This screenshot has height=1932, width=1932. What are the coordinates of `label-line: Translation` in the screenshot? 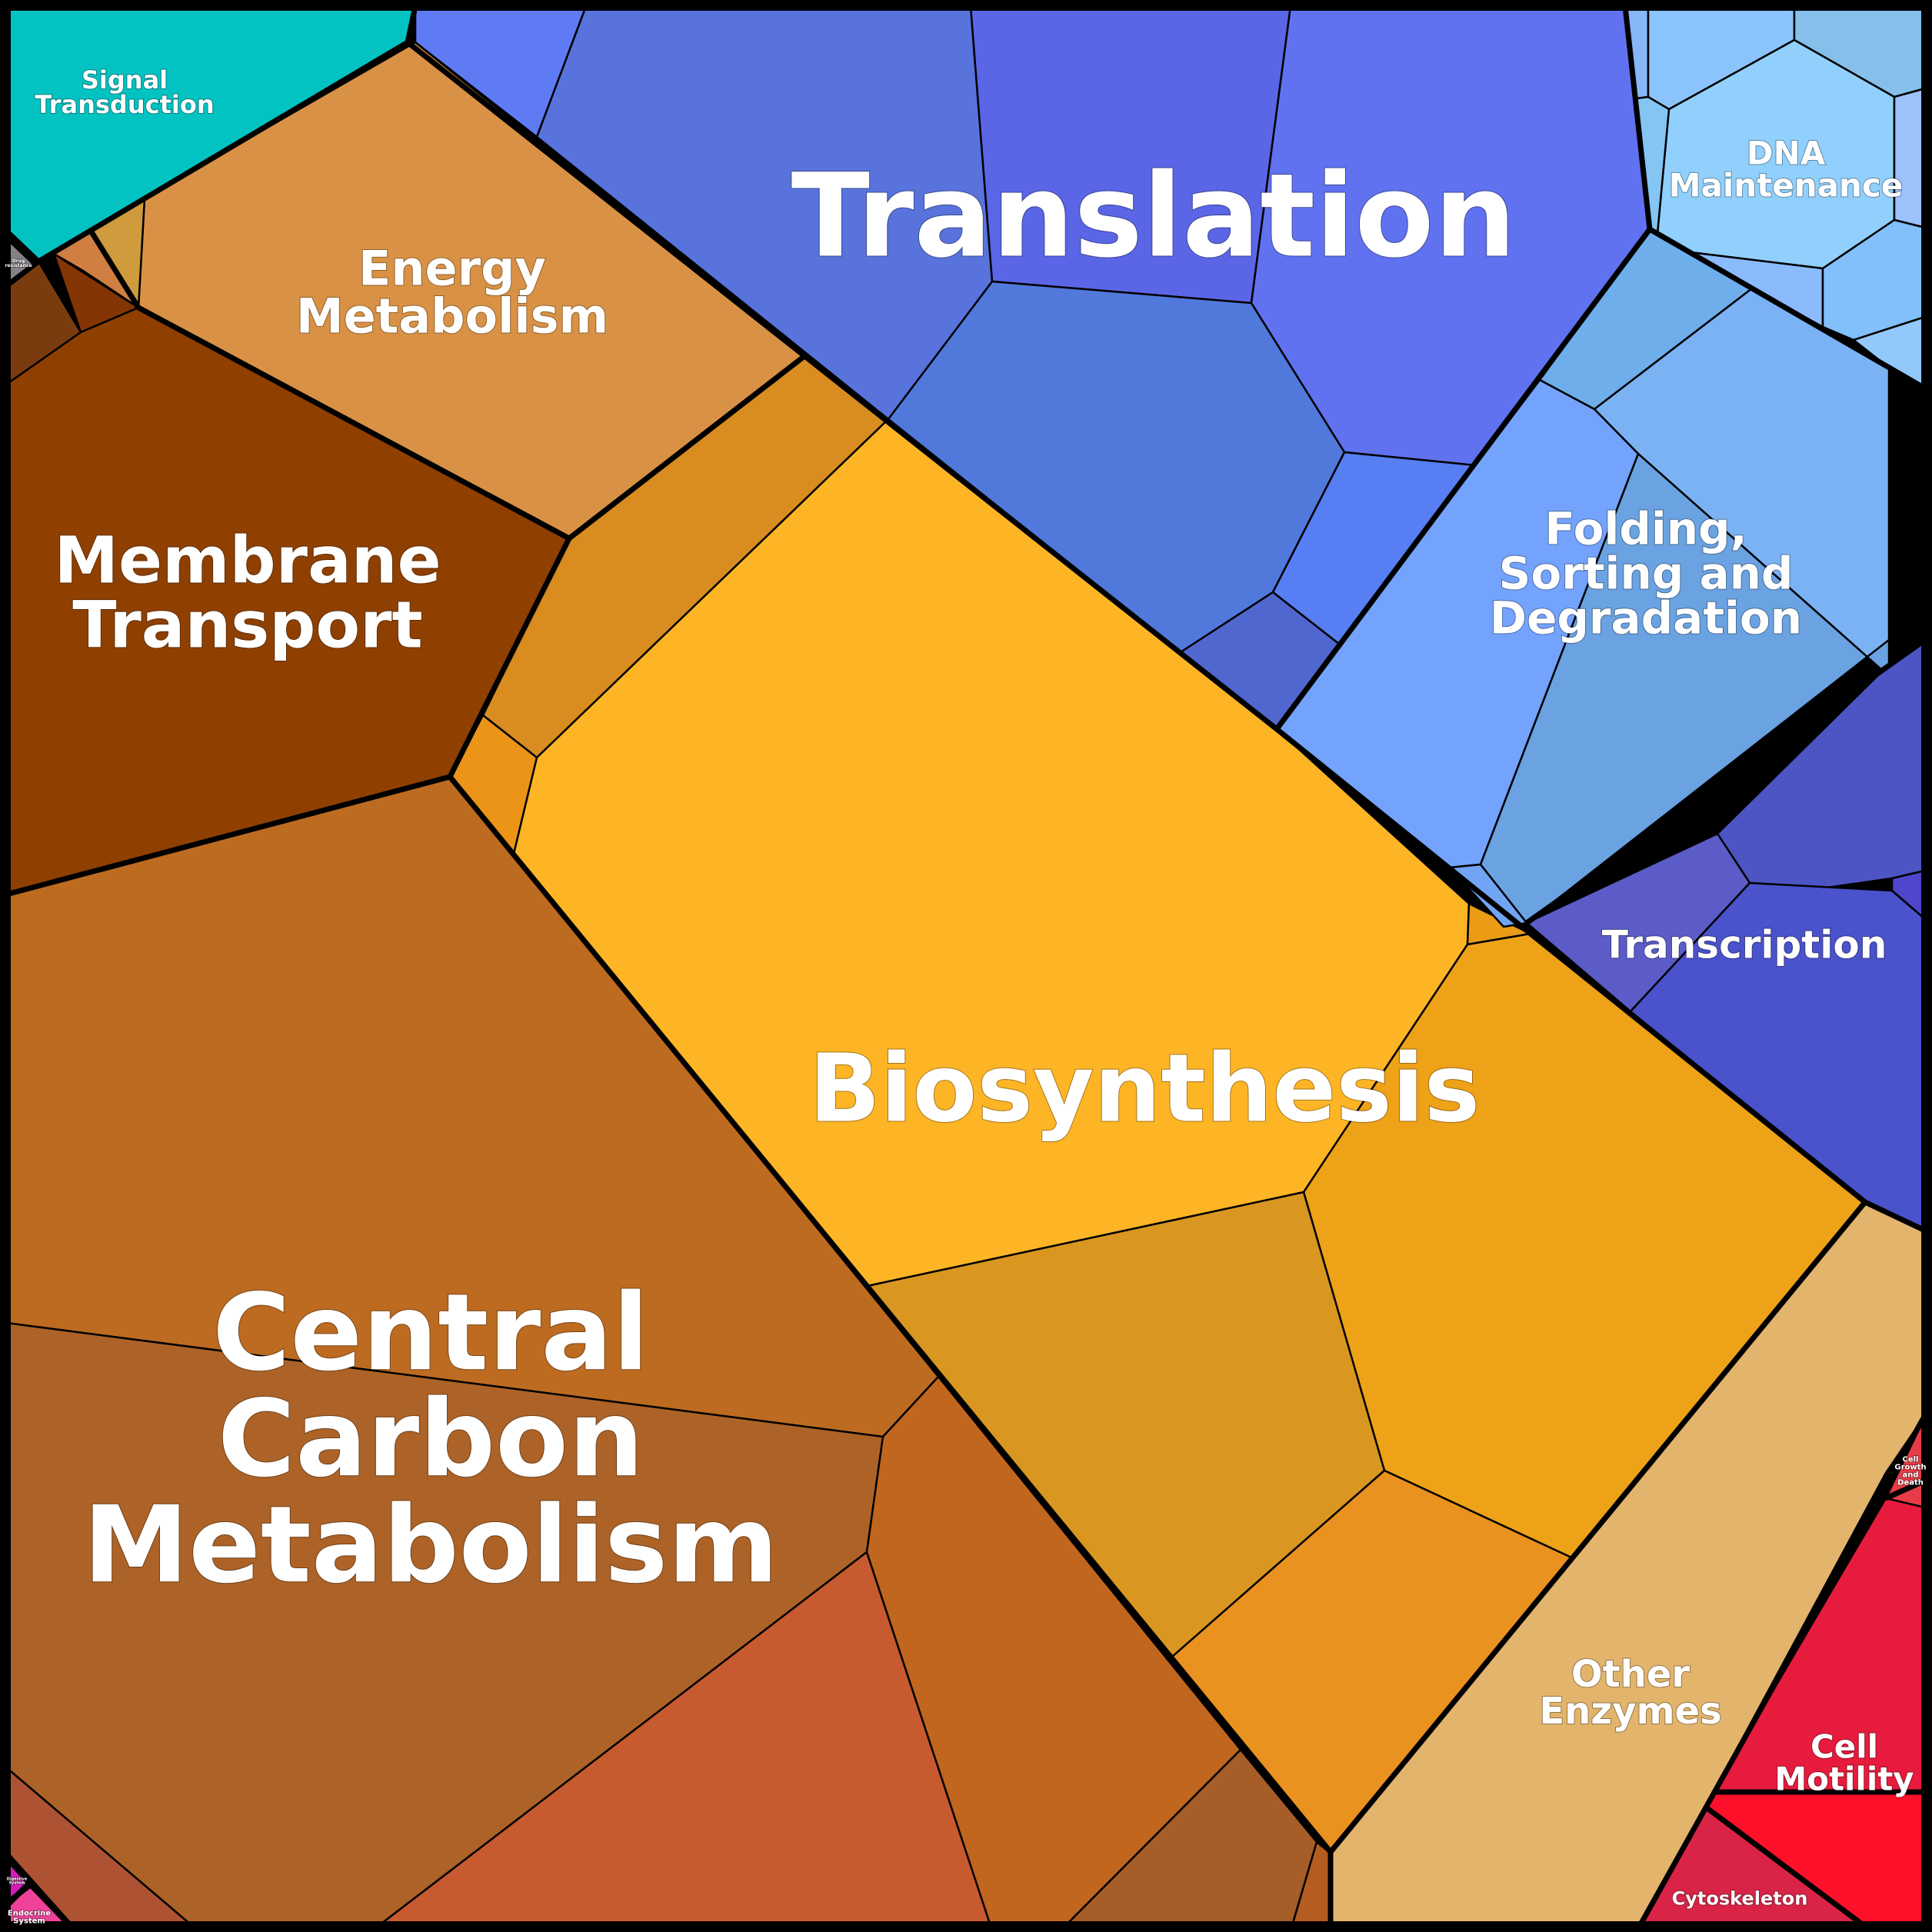 It's located at (1154, 217).